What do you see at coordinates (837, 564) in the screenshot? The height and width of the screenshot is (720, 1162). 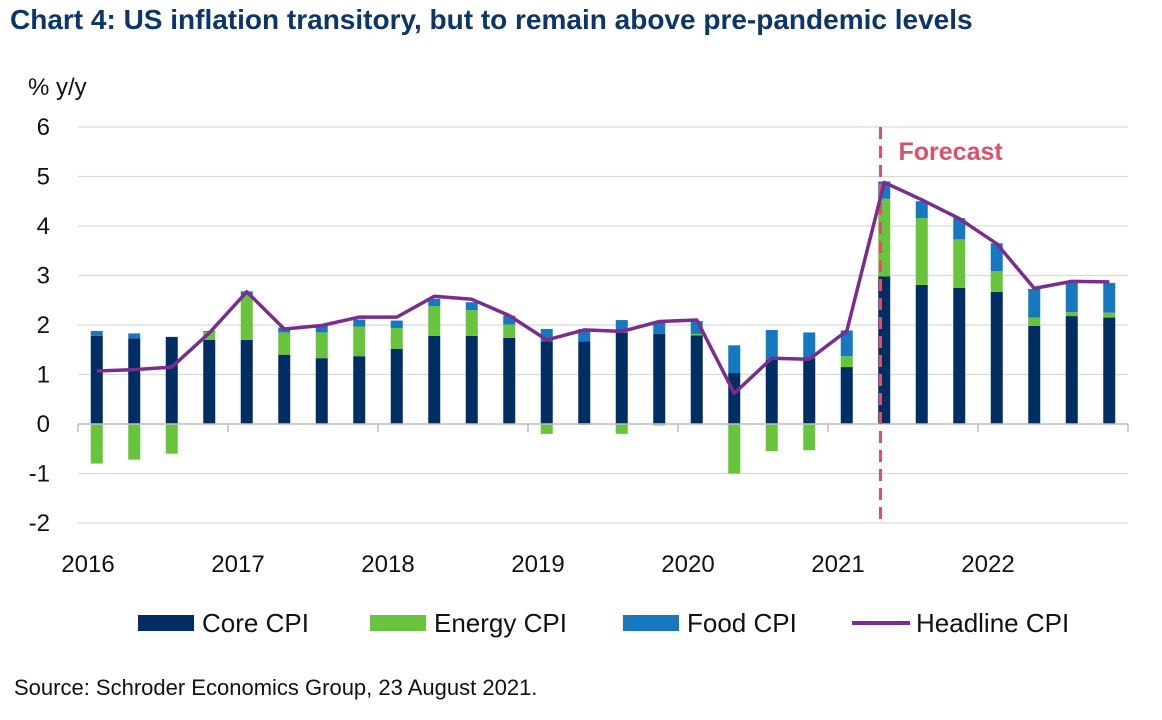 I see `x-tick-label: 2021` at bounding box center [837, 564].